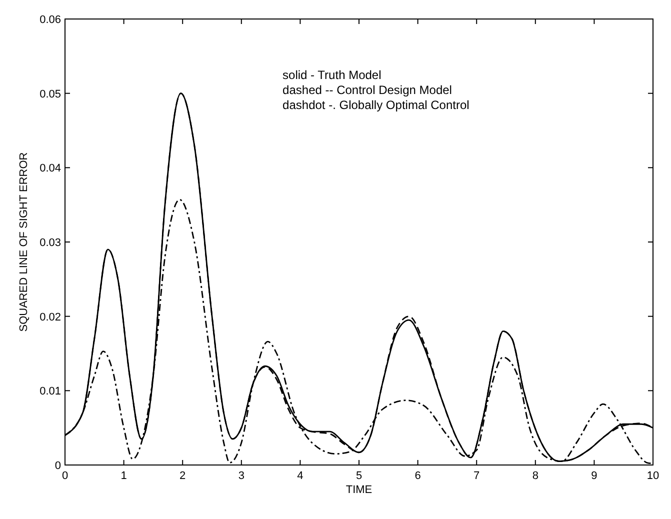 The image size is (671, 519). I want to click on y-tick-label: 0.01, so click(50, 392).